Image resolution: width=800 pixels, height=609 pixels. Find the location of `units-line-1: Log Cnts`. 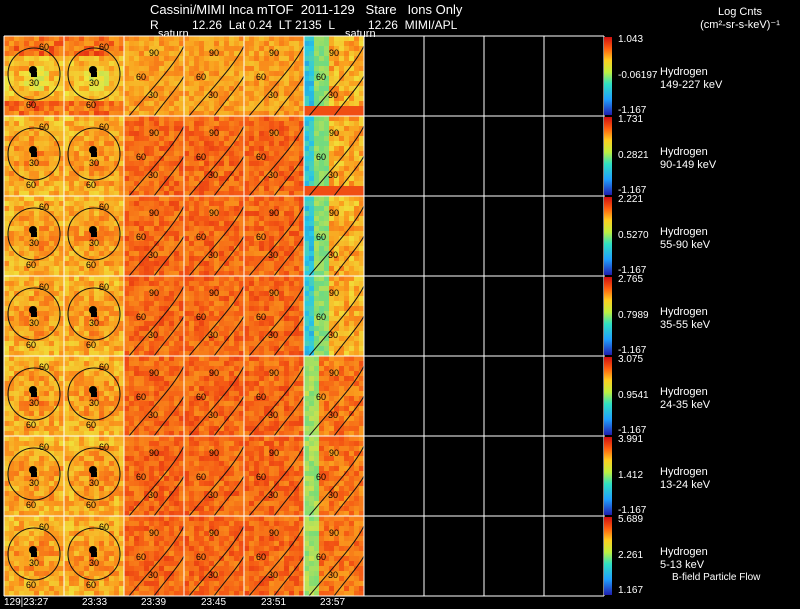

units-line-1: Log Cnts is located at coordinates (740, 12).